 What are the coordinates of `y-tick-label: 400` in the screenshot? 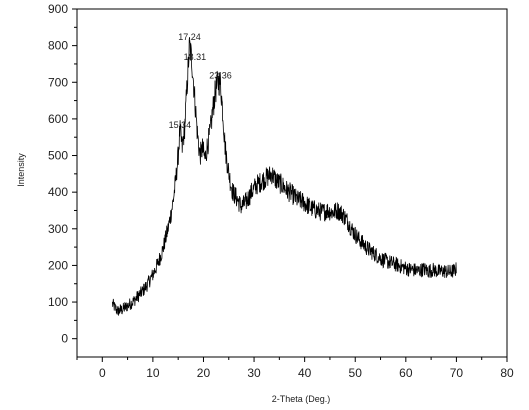 It's located at (58, 192).